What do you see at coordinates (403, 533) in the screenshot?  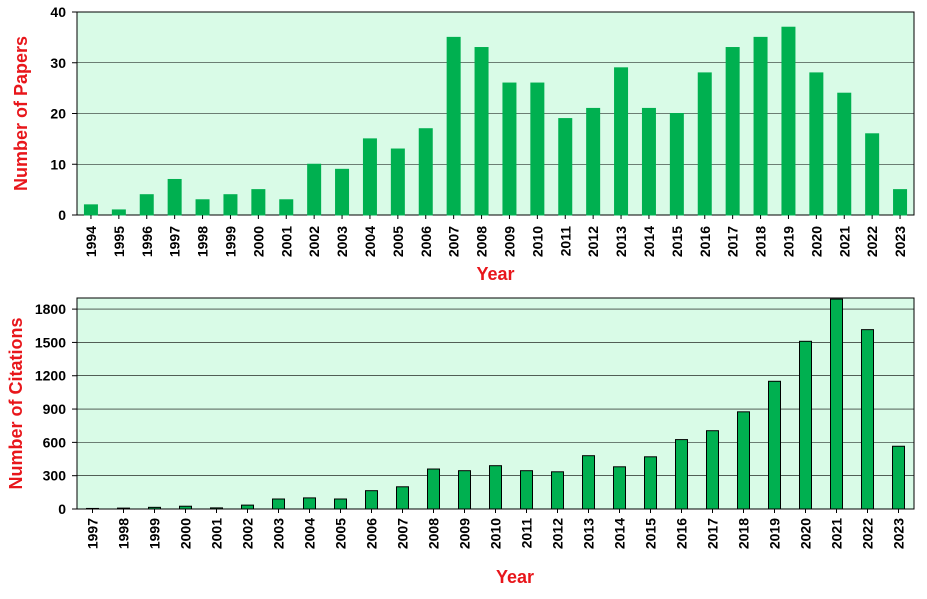 I see `citations-x-tick-label: 2007` at bounding box center [403, 533].